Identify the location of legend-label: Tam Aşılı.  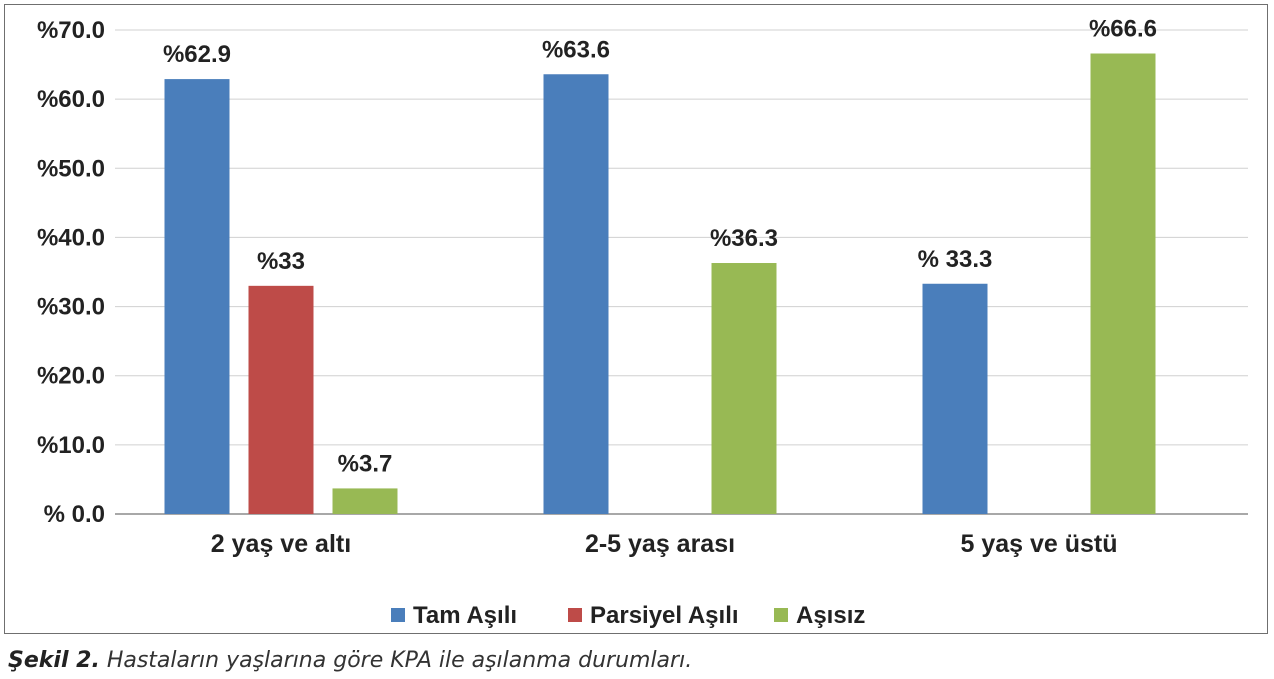
(465, 615).